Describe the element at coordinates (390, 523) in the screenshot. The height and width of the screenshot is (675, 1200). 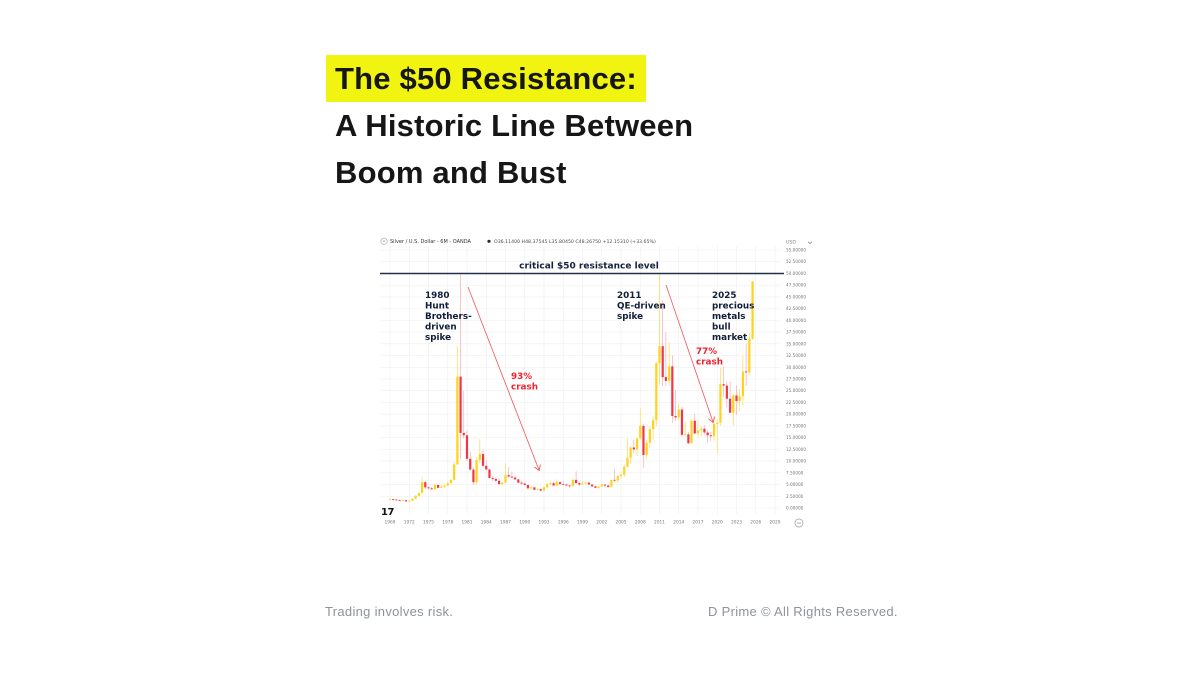
I see `x-tick-label: 1969` at that location.